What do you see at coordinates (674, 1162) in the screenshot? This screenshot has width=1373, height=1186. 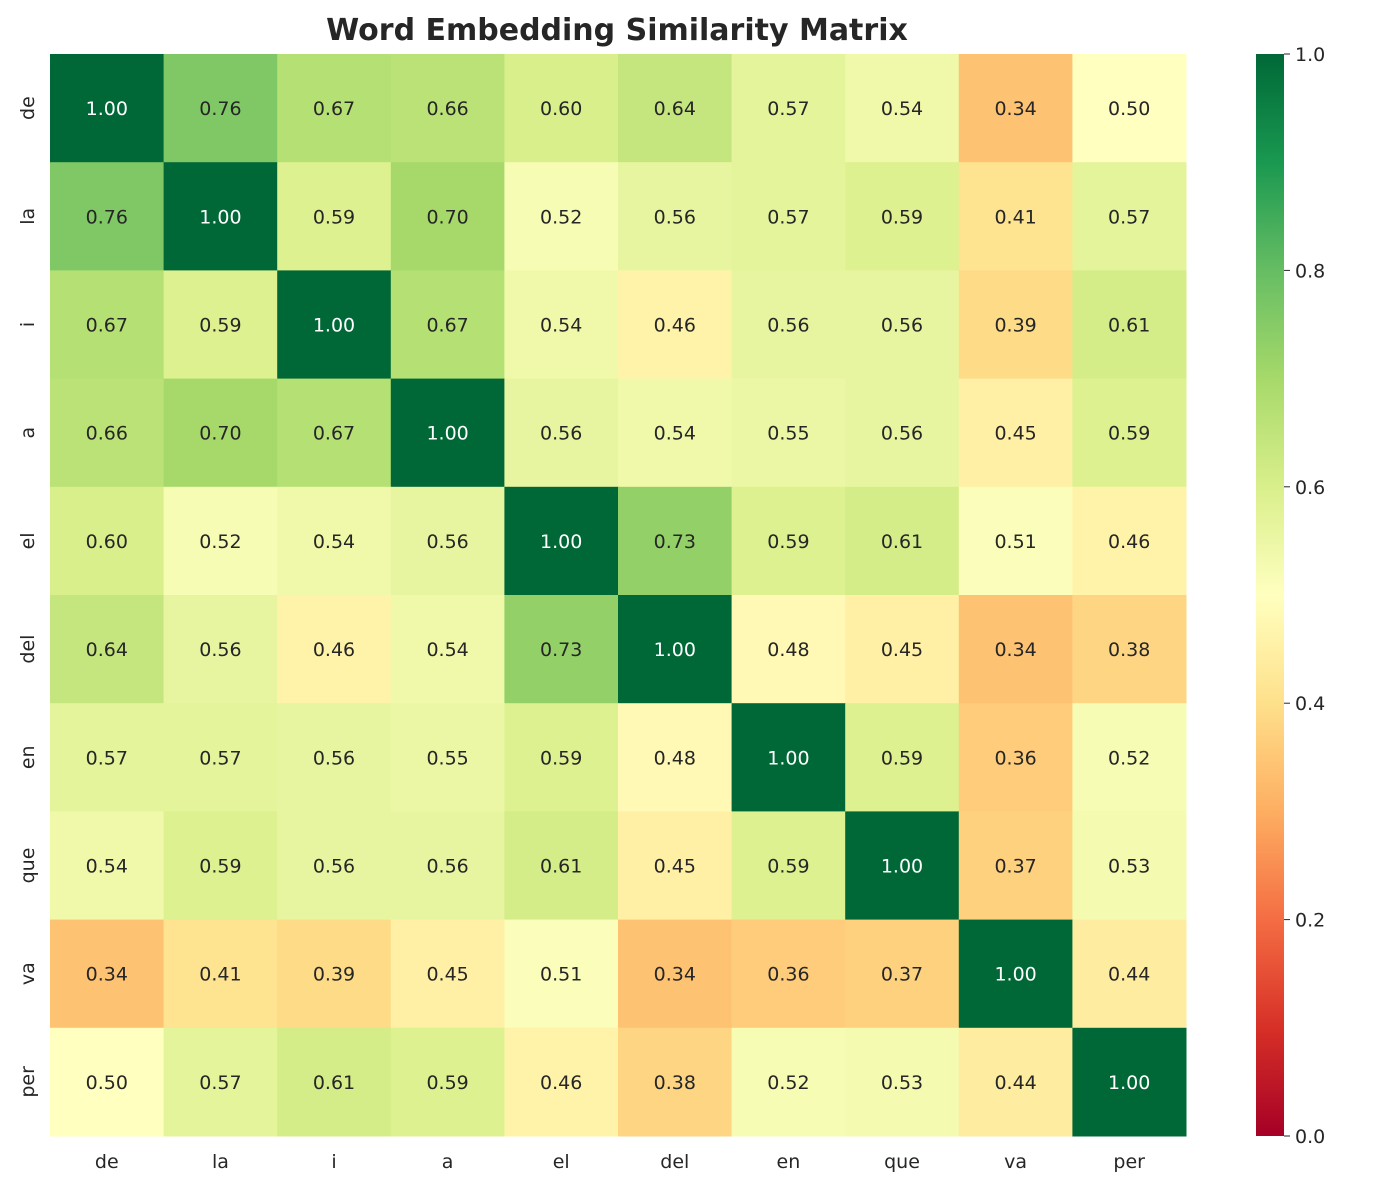 I see `x-tick-label: del` at bounding box center [674, 1162].